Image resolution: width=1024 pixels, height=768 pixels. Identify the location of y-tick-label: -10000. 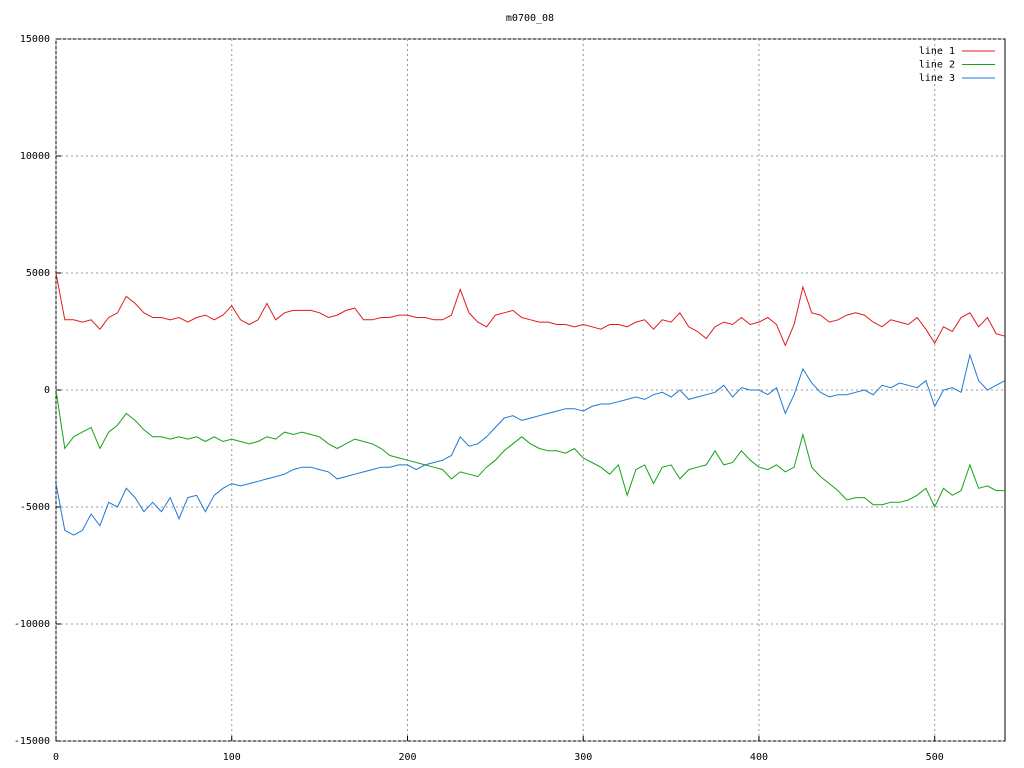
(32, 624).